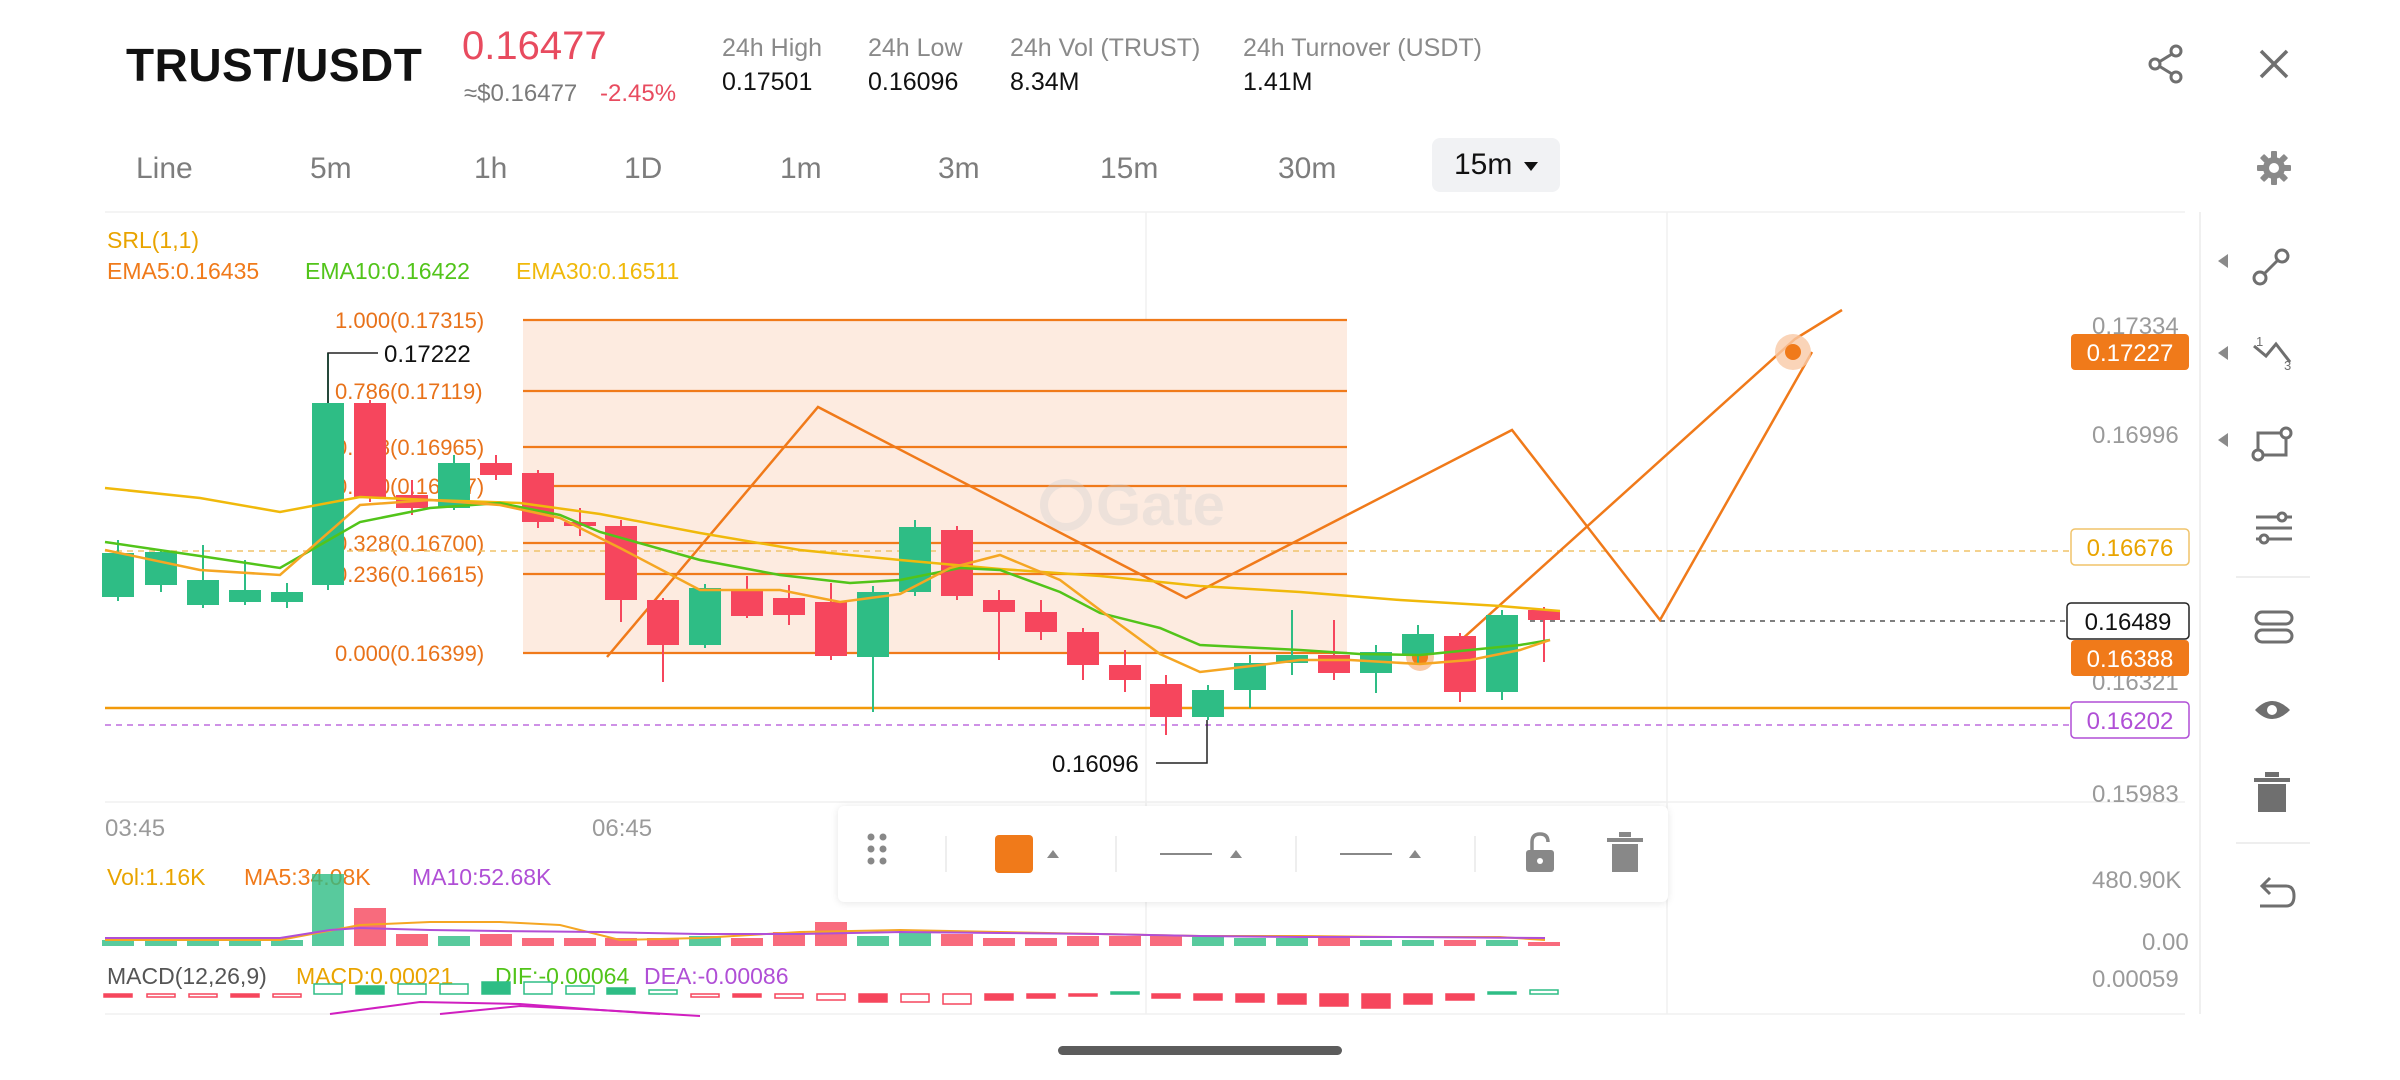 This screenshot has width=2400, height=1080. What do you see at coordinates (1132, 505) in the screenshot?
I see `watermark: Gate` at bounding box center [1132, 505].